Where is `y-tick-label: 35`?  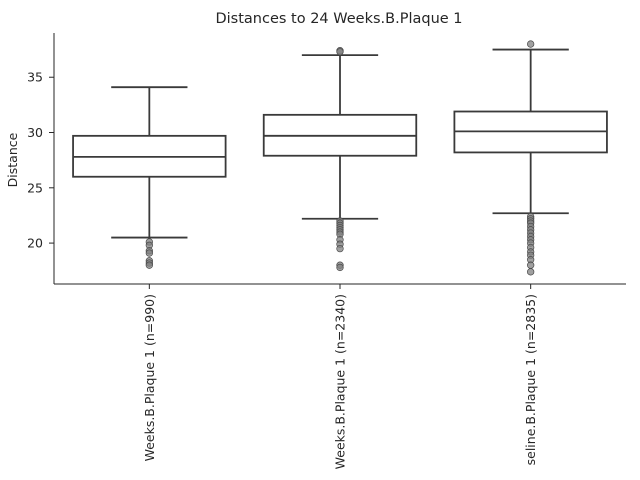
y-tick-label: 35 is located at coordinates (35, 77).